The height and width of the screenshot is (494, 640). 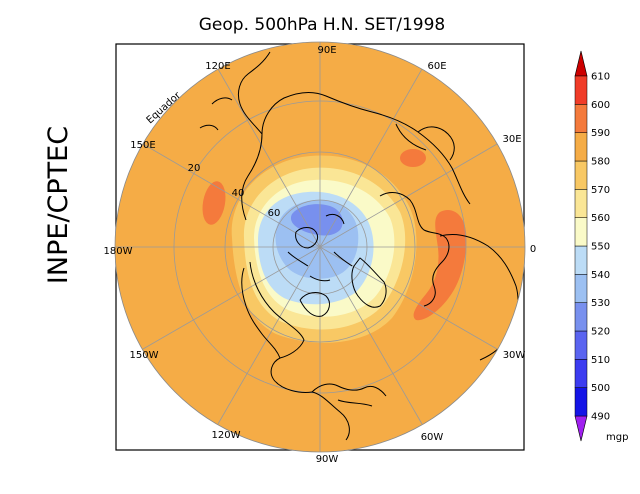 What do you see at coordinates (600, 77) in the screenshot?
I see `colorbar-label-610: 610` at bounding box center [600, 77].